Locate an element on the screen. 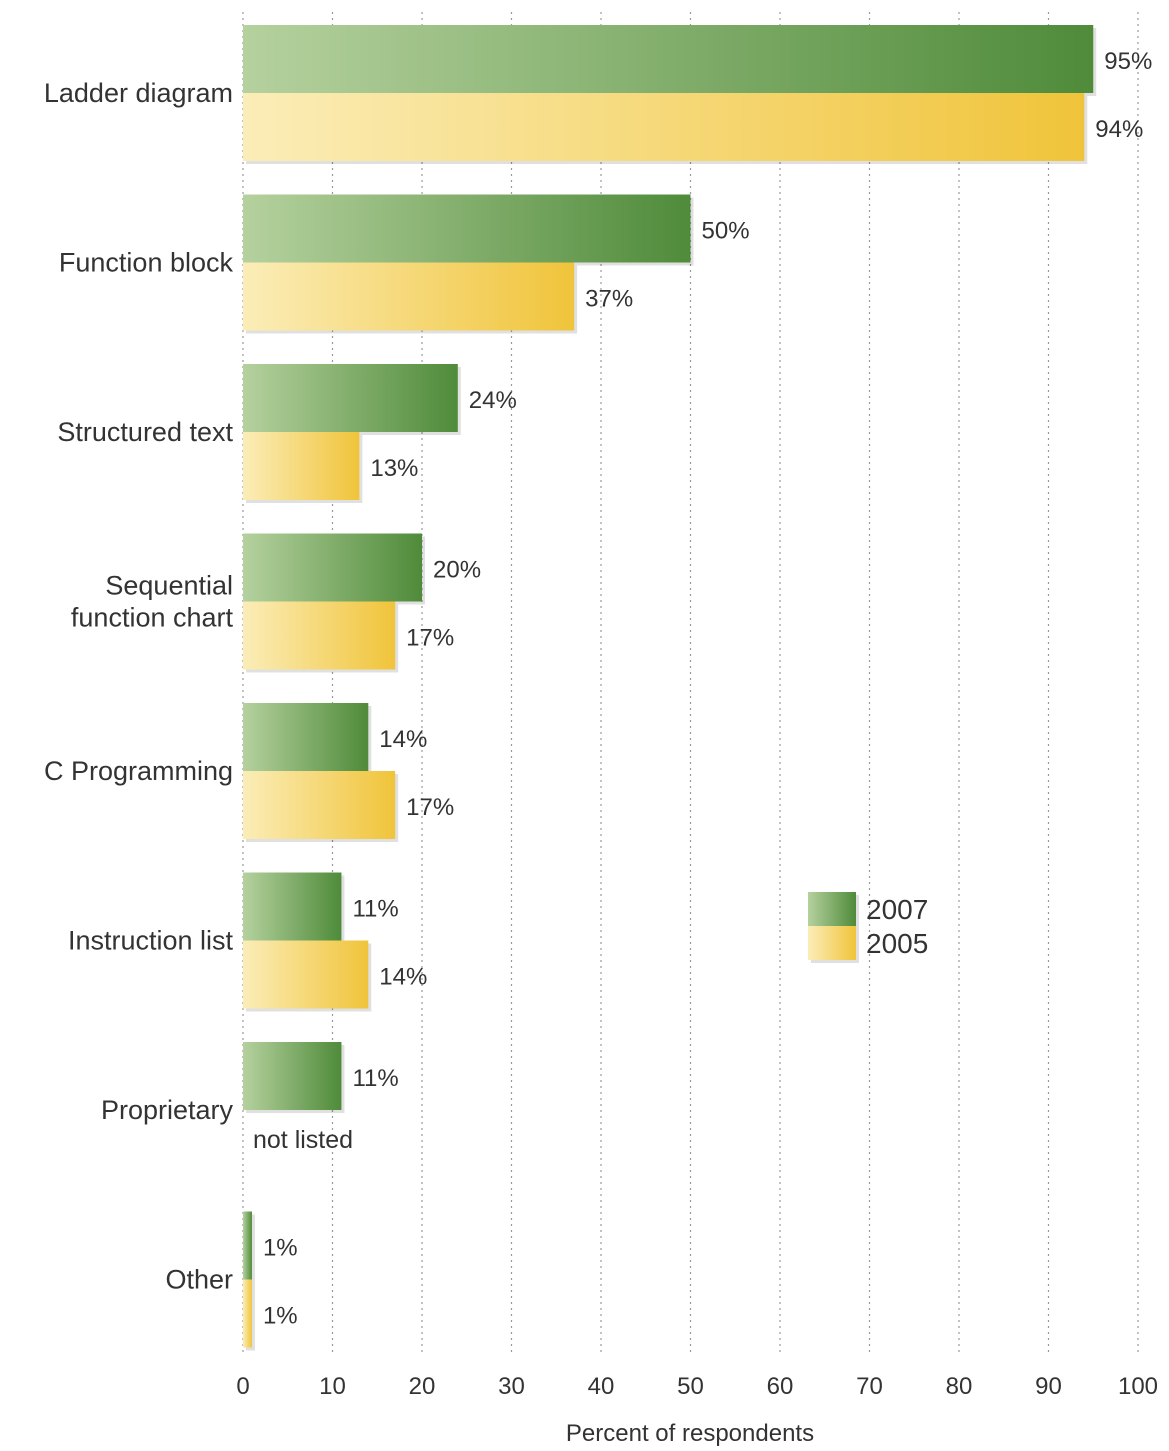 The image size is (1169, 1451). x-tick-label: 70 is located at coordinates (869, 1386).